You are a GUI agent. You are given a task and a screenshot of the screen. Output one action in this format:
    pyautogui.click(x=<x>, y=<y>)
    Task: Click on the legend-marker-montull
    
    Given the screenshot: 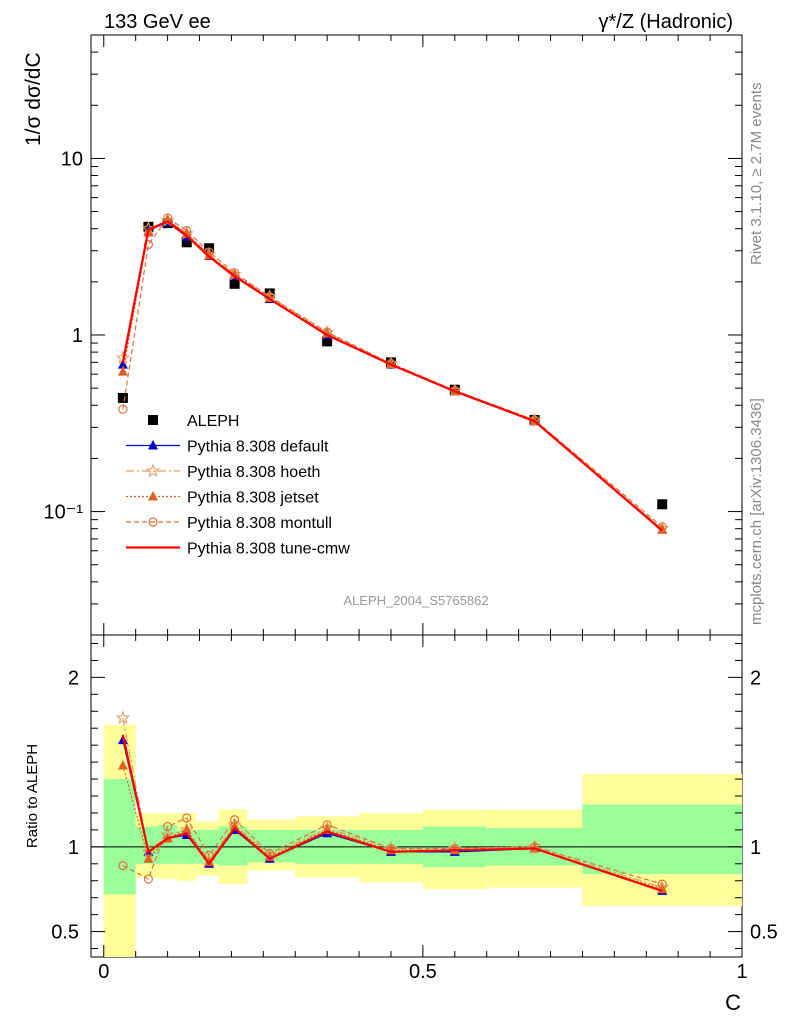 What is the action you would take?
    pyautogui.click(x=153, y=522)
    